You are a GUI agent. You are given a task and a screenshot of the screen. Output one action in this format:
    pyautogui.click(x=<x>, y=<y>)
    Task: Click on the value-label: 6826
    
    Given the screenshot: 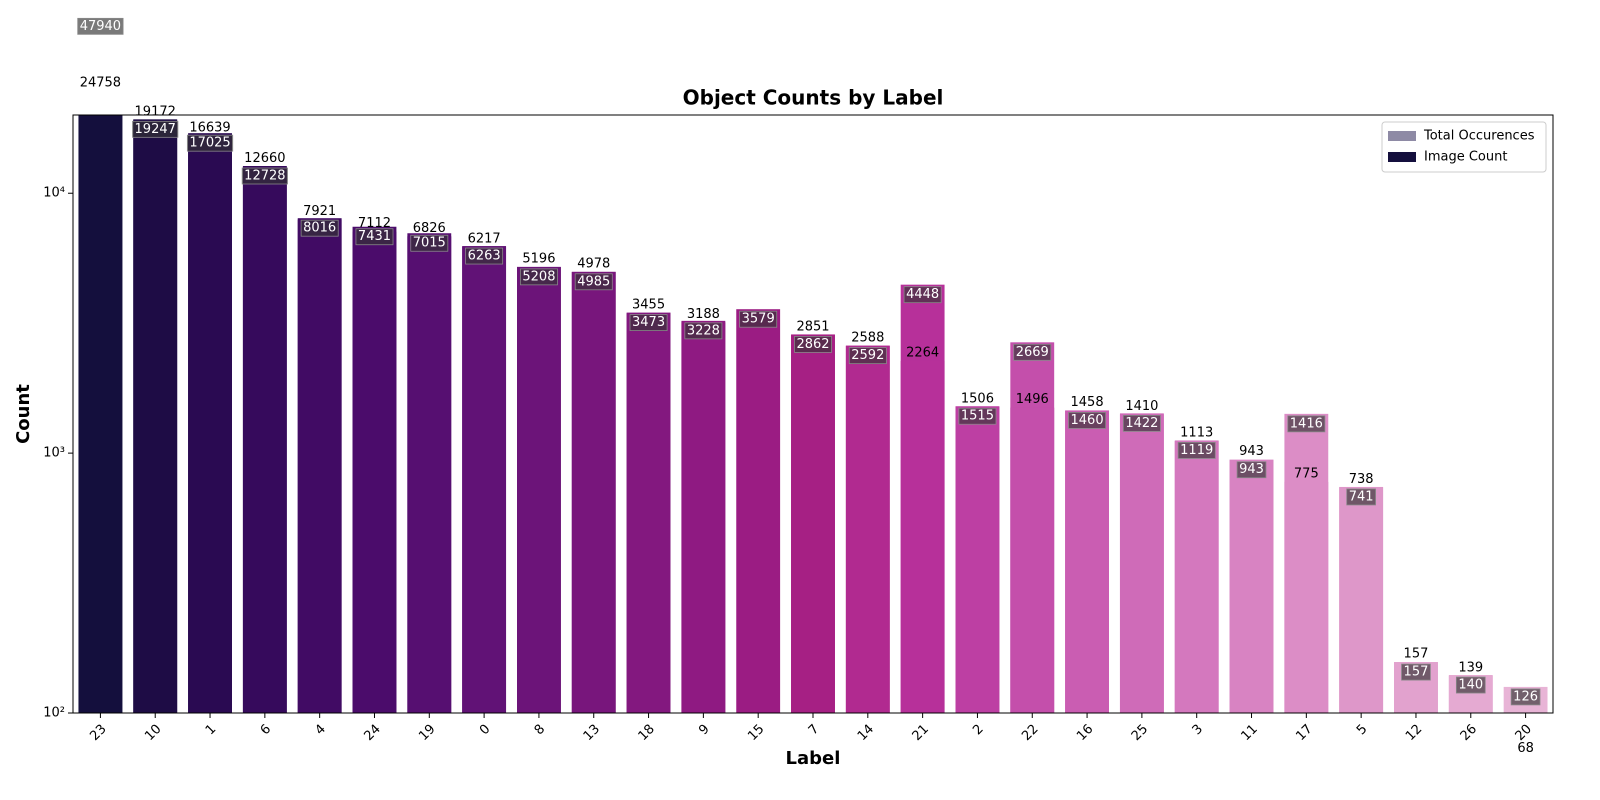 What is the action you would take?
    pyautogui.click(x=429, y=228)
    